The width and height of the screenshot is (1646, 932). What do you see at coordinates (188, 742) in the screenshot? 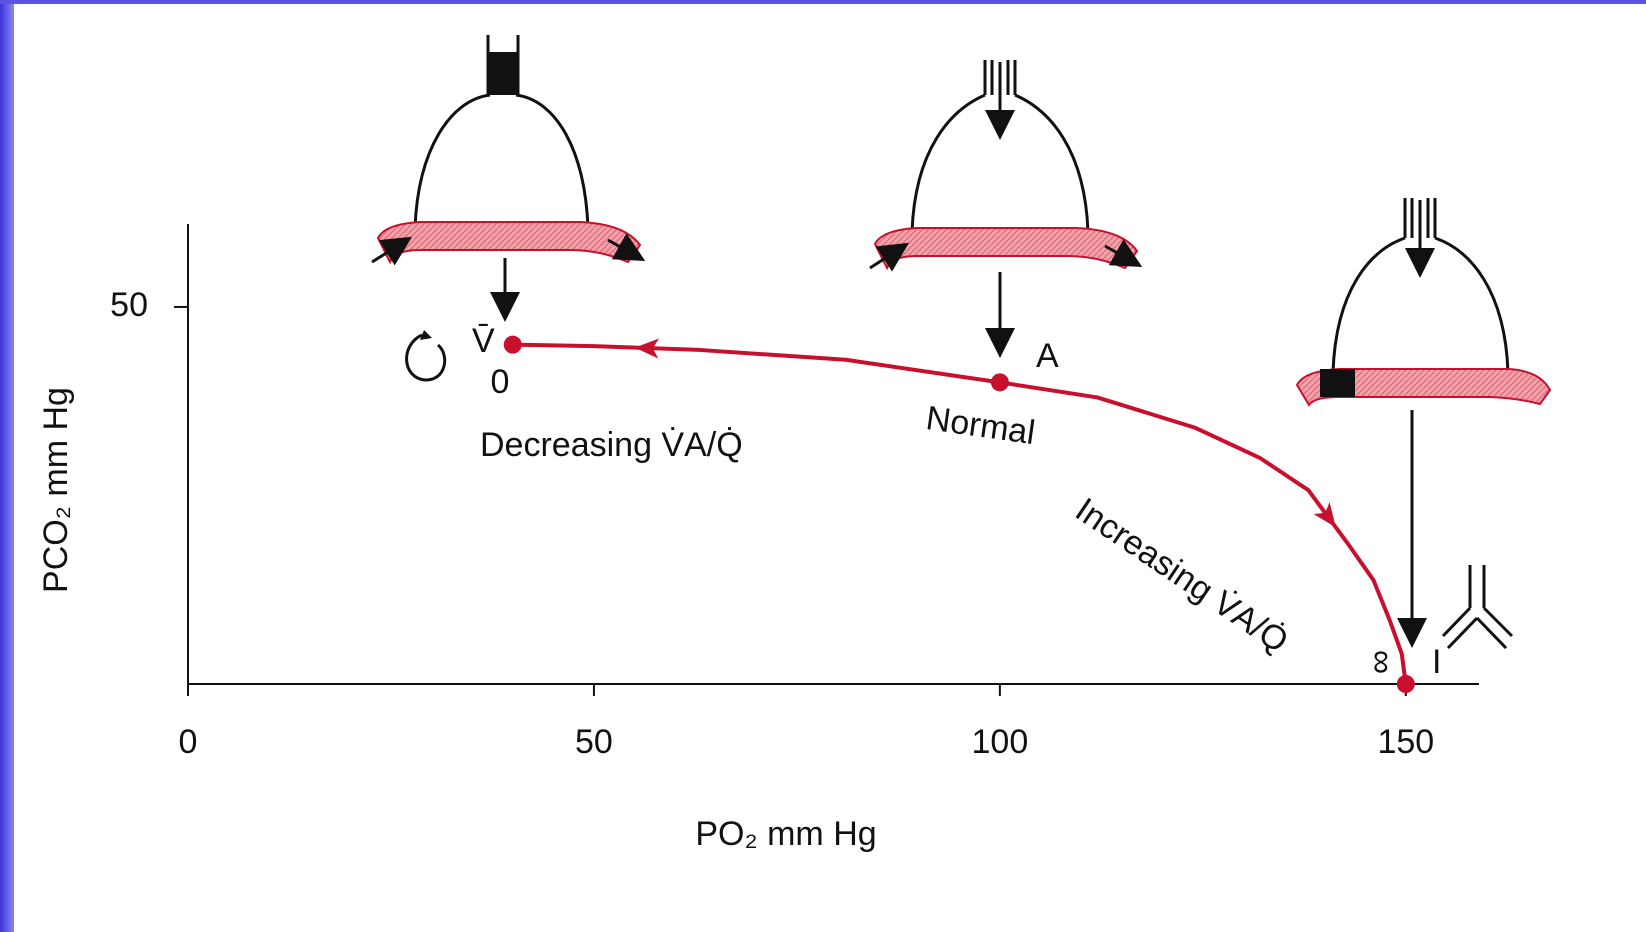
I see `x-tick-label: 0` at bounding box center [188, 742].